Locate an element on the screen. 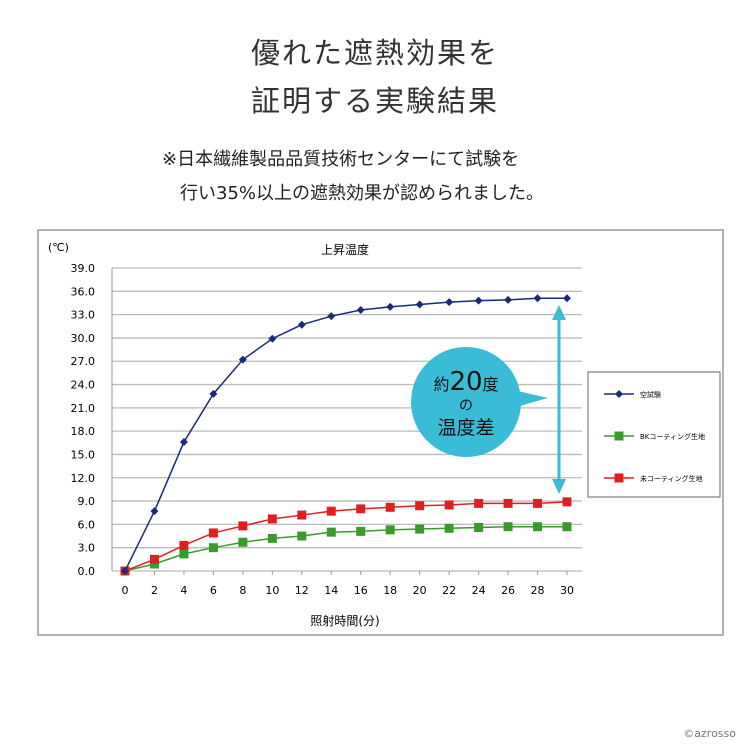 The height and width of the screenshot is (750, 750). note-line-2: 行い35%以上の遮熱効果が認められました。 is located at coordinates (362, 193).